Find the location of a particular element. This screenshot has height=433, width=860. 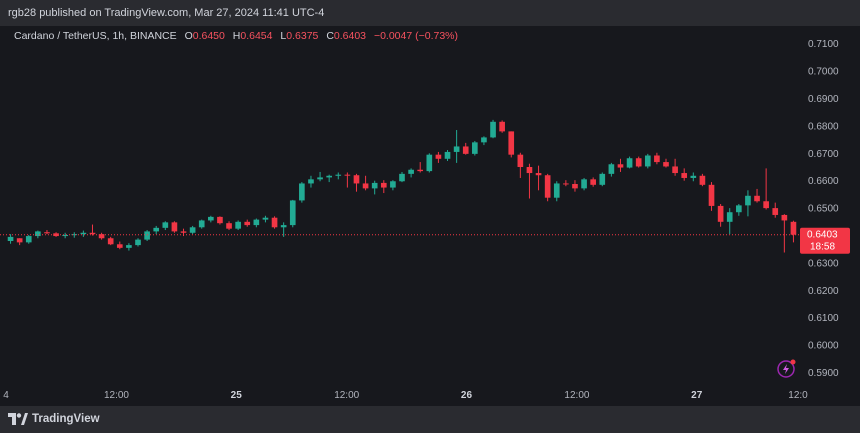

y-tick-label: 0.6800 is located at coordinates (823, 126).